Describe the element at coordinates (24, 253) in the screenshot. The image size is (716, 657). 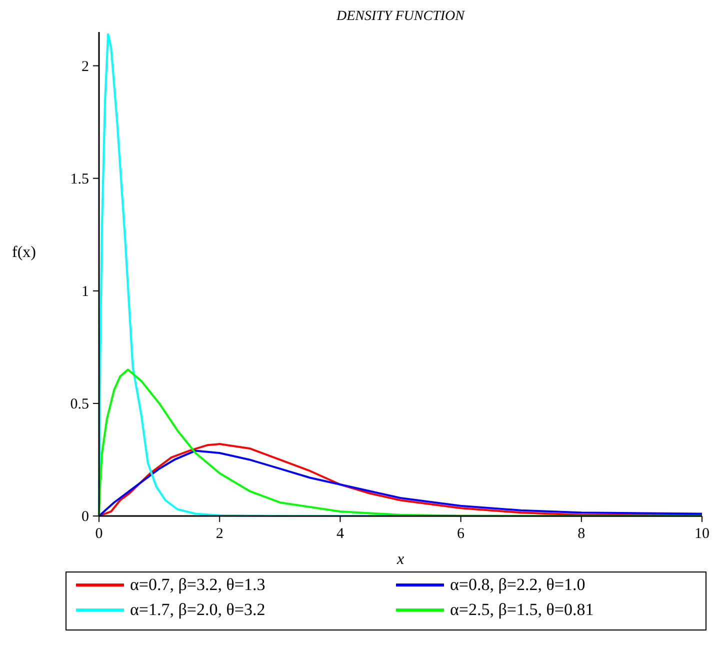
I see `y-axis-title: f(x)` at that location.